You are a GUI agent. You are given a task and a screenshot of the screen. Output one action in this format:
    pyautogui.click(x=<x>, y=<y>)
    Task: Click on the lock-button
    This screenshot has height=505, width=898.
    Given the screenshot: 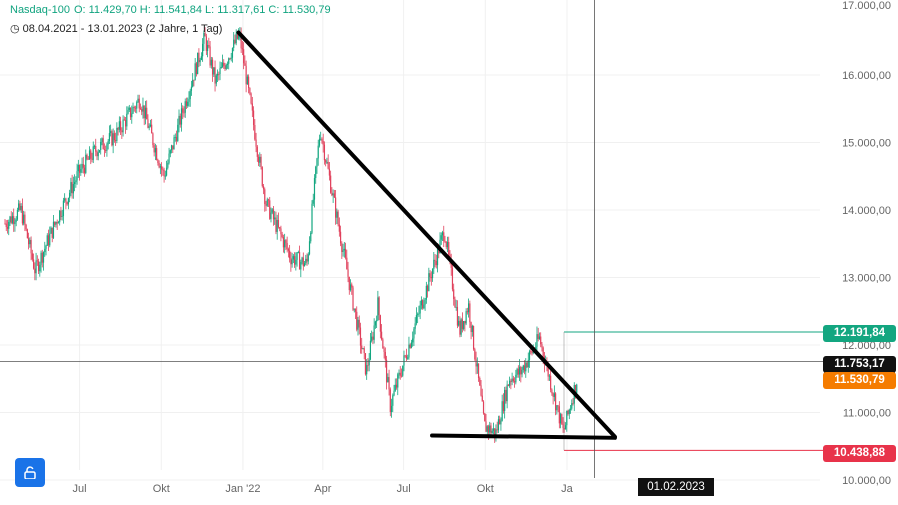 What is the action you would take?
    pyautogui.click(x=30, y=472)
    